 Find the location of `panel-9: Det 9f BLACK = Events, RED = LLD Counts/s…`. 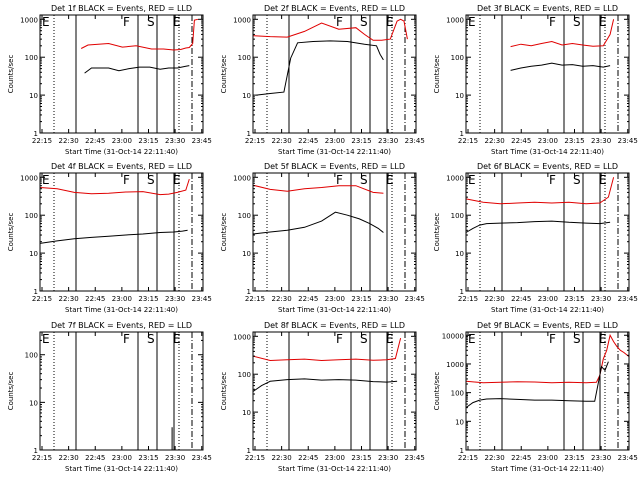

panel-9: Det 9f BLACK = Events, RED = LLD Counts/s… is located at coordinates (535, 397).